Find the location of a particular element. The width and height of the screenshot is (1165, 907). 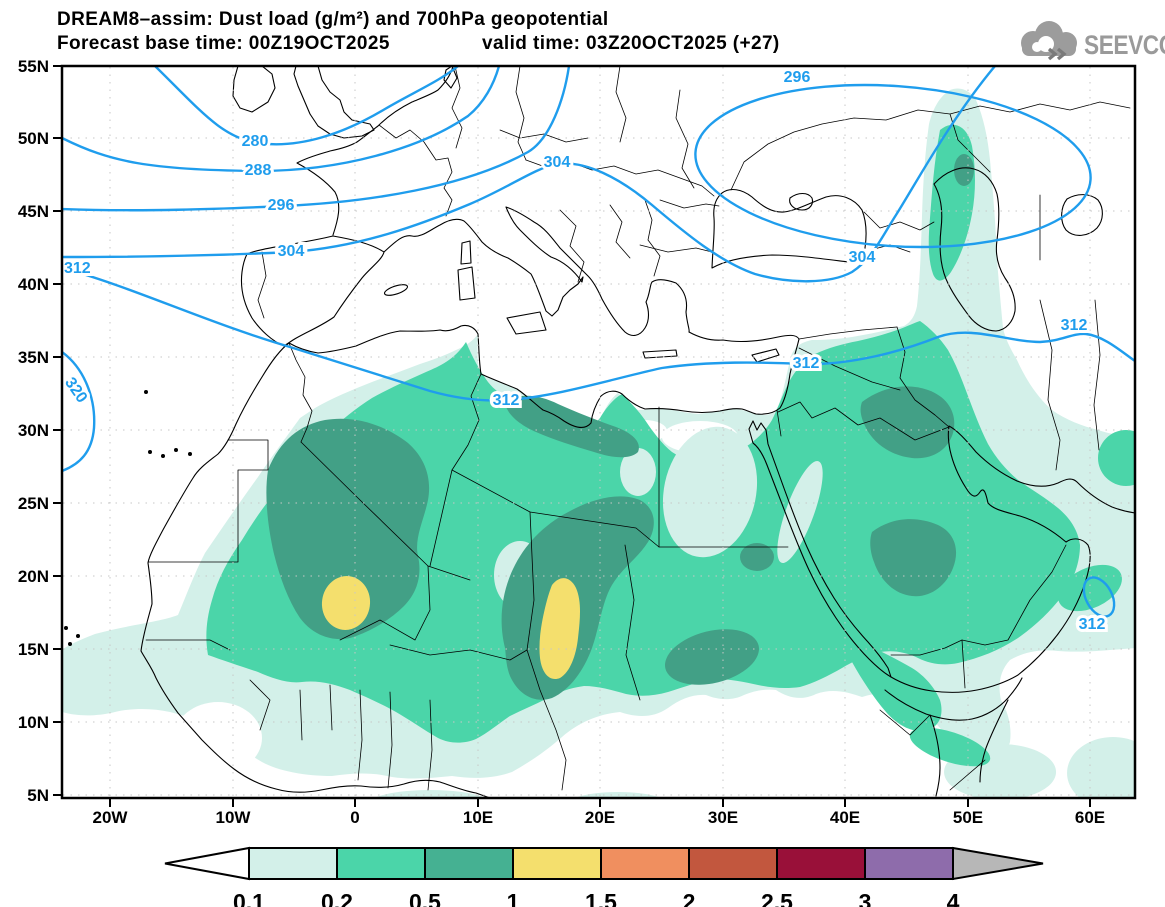

colorbar-under-arrow is located at coordinates (207, 863).